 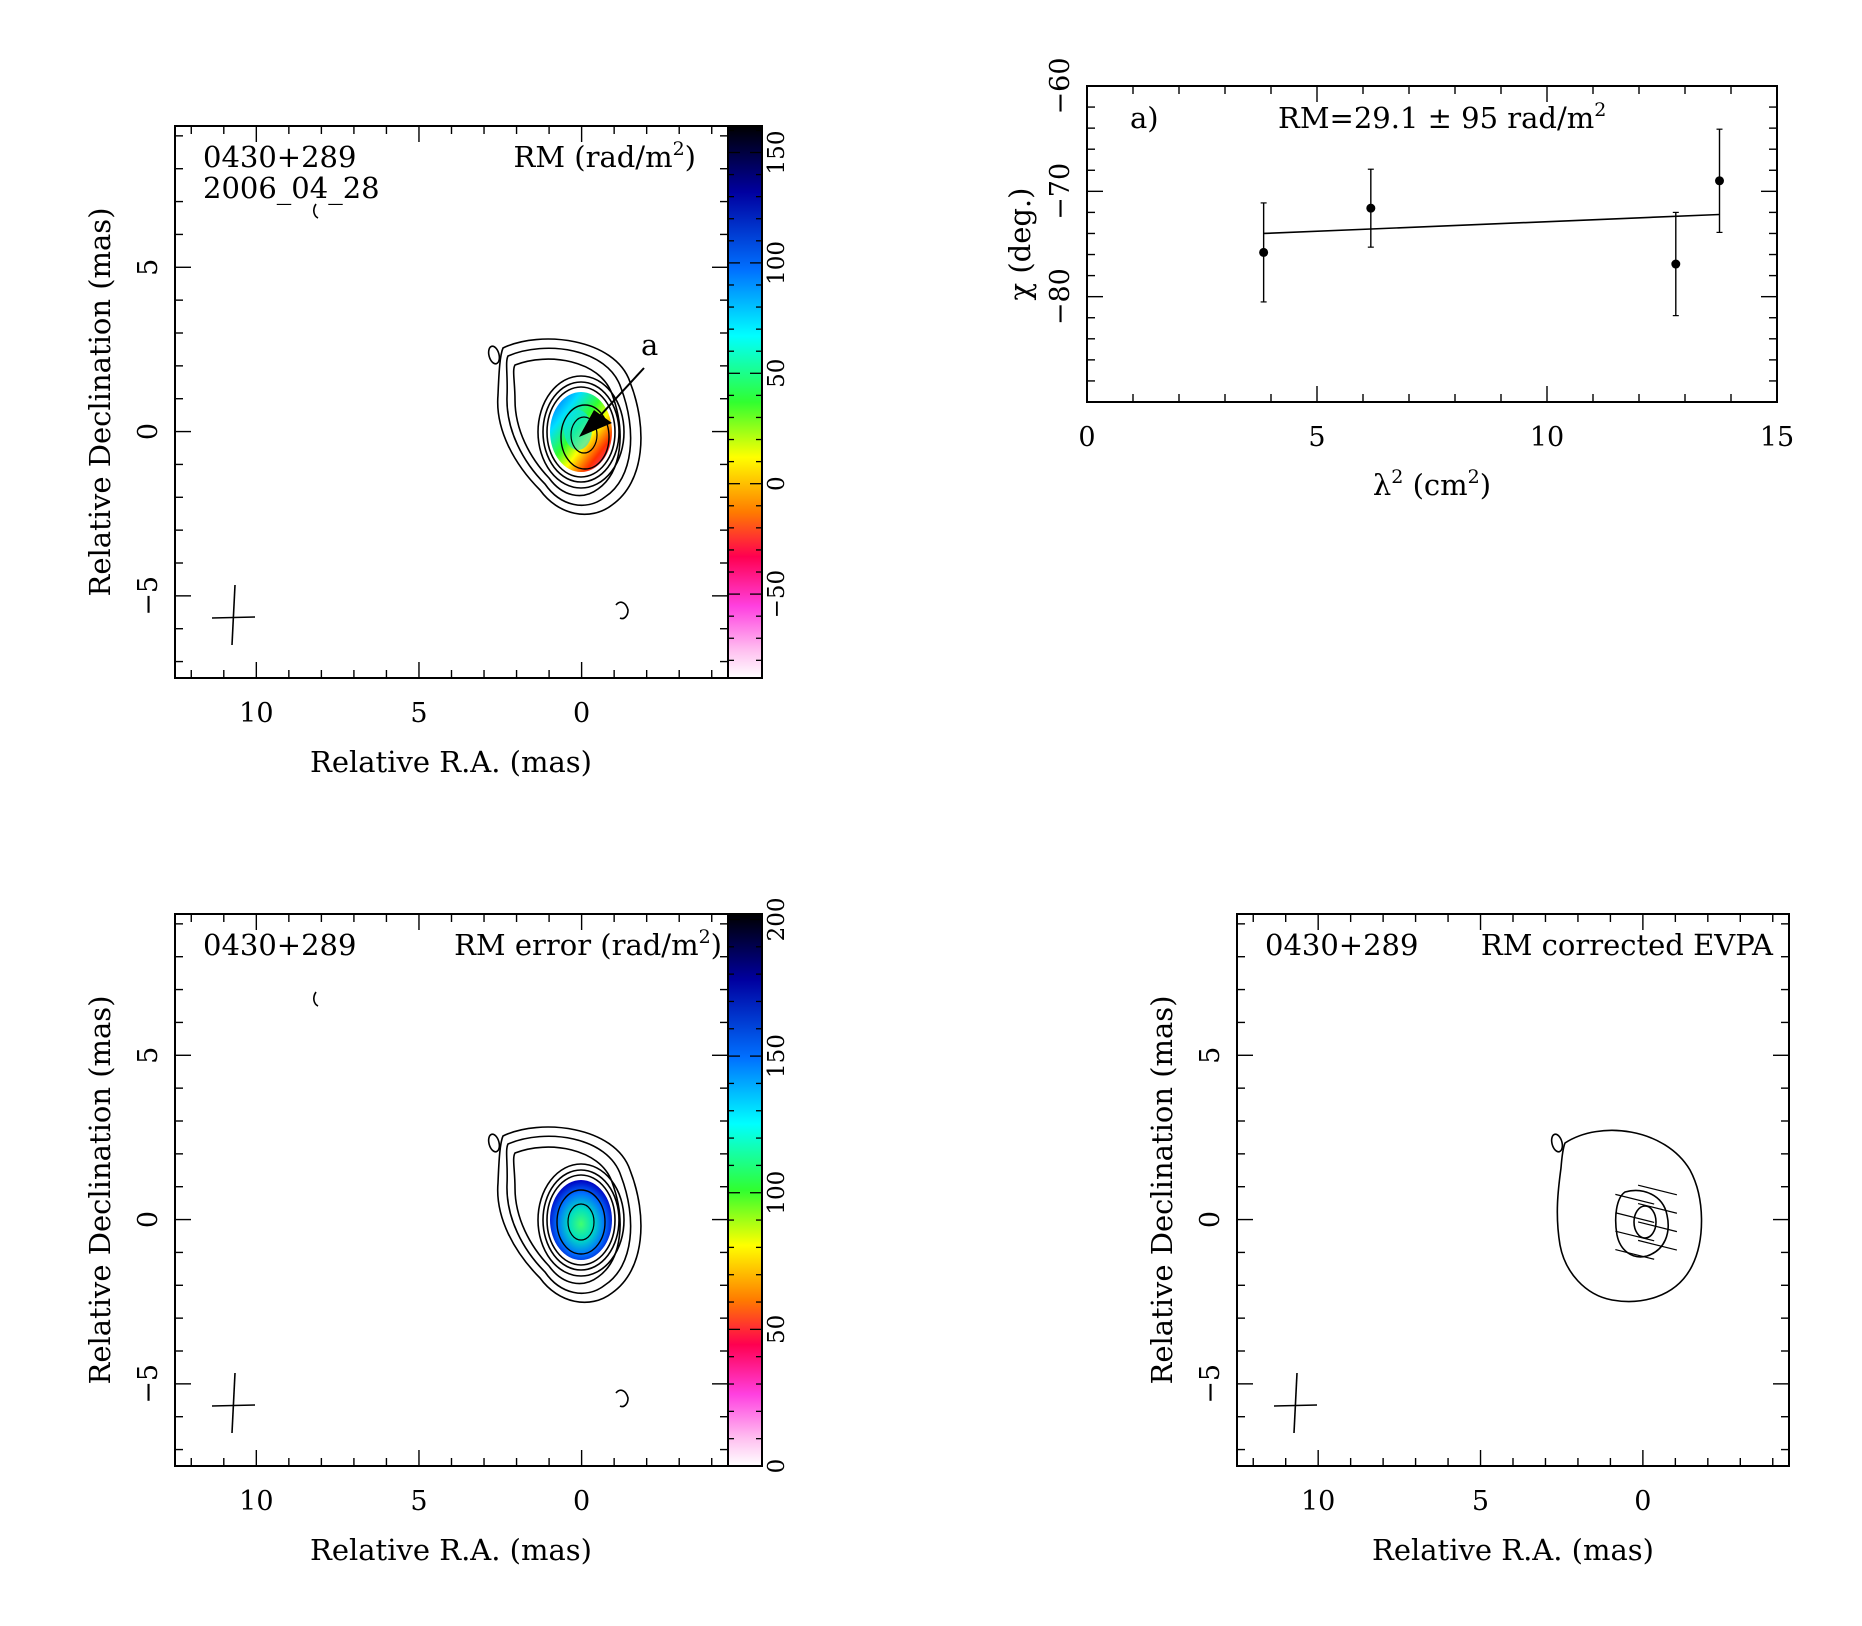 I want to click on rm-error-map-title: RM error (rad/m2), so click(x=588, y=944).